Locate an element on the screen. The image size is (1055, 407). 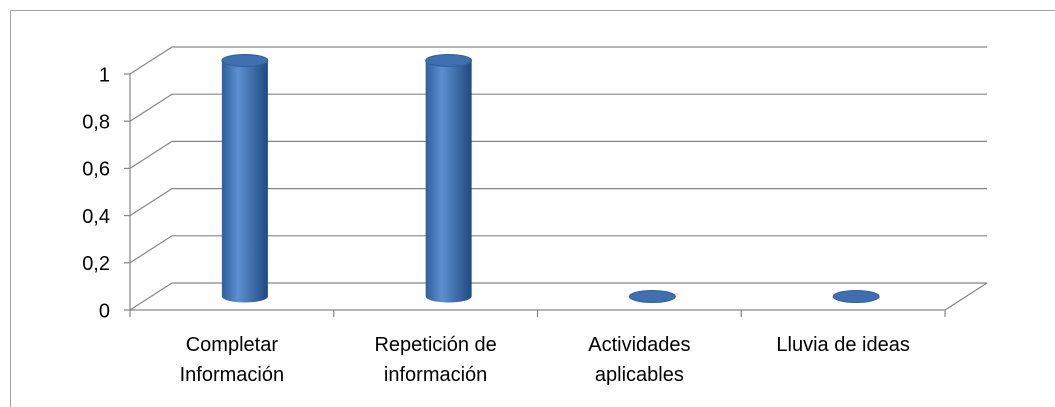
y-tick-label: 0 is located at coordinates (104, 311).